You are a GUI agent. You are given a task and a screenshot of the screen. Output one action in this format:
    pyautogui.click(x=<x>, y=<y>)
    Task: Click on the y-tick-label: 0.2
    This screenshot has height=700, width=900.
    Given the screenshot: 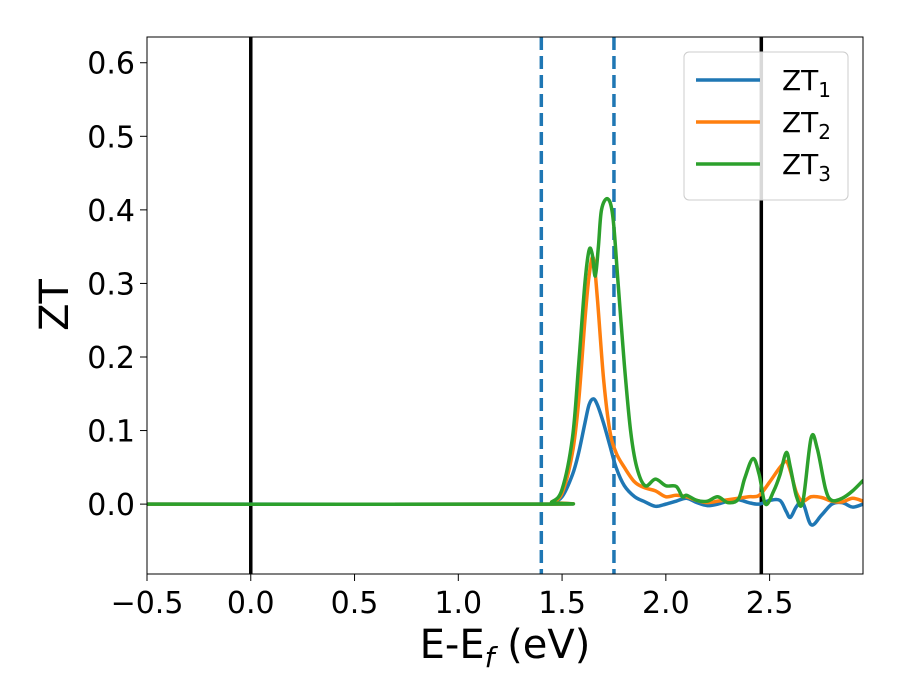 What is the action you would take?
    pyautogui.click(x=111, y=358)
    